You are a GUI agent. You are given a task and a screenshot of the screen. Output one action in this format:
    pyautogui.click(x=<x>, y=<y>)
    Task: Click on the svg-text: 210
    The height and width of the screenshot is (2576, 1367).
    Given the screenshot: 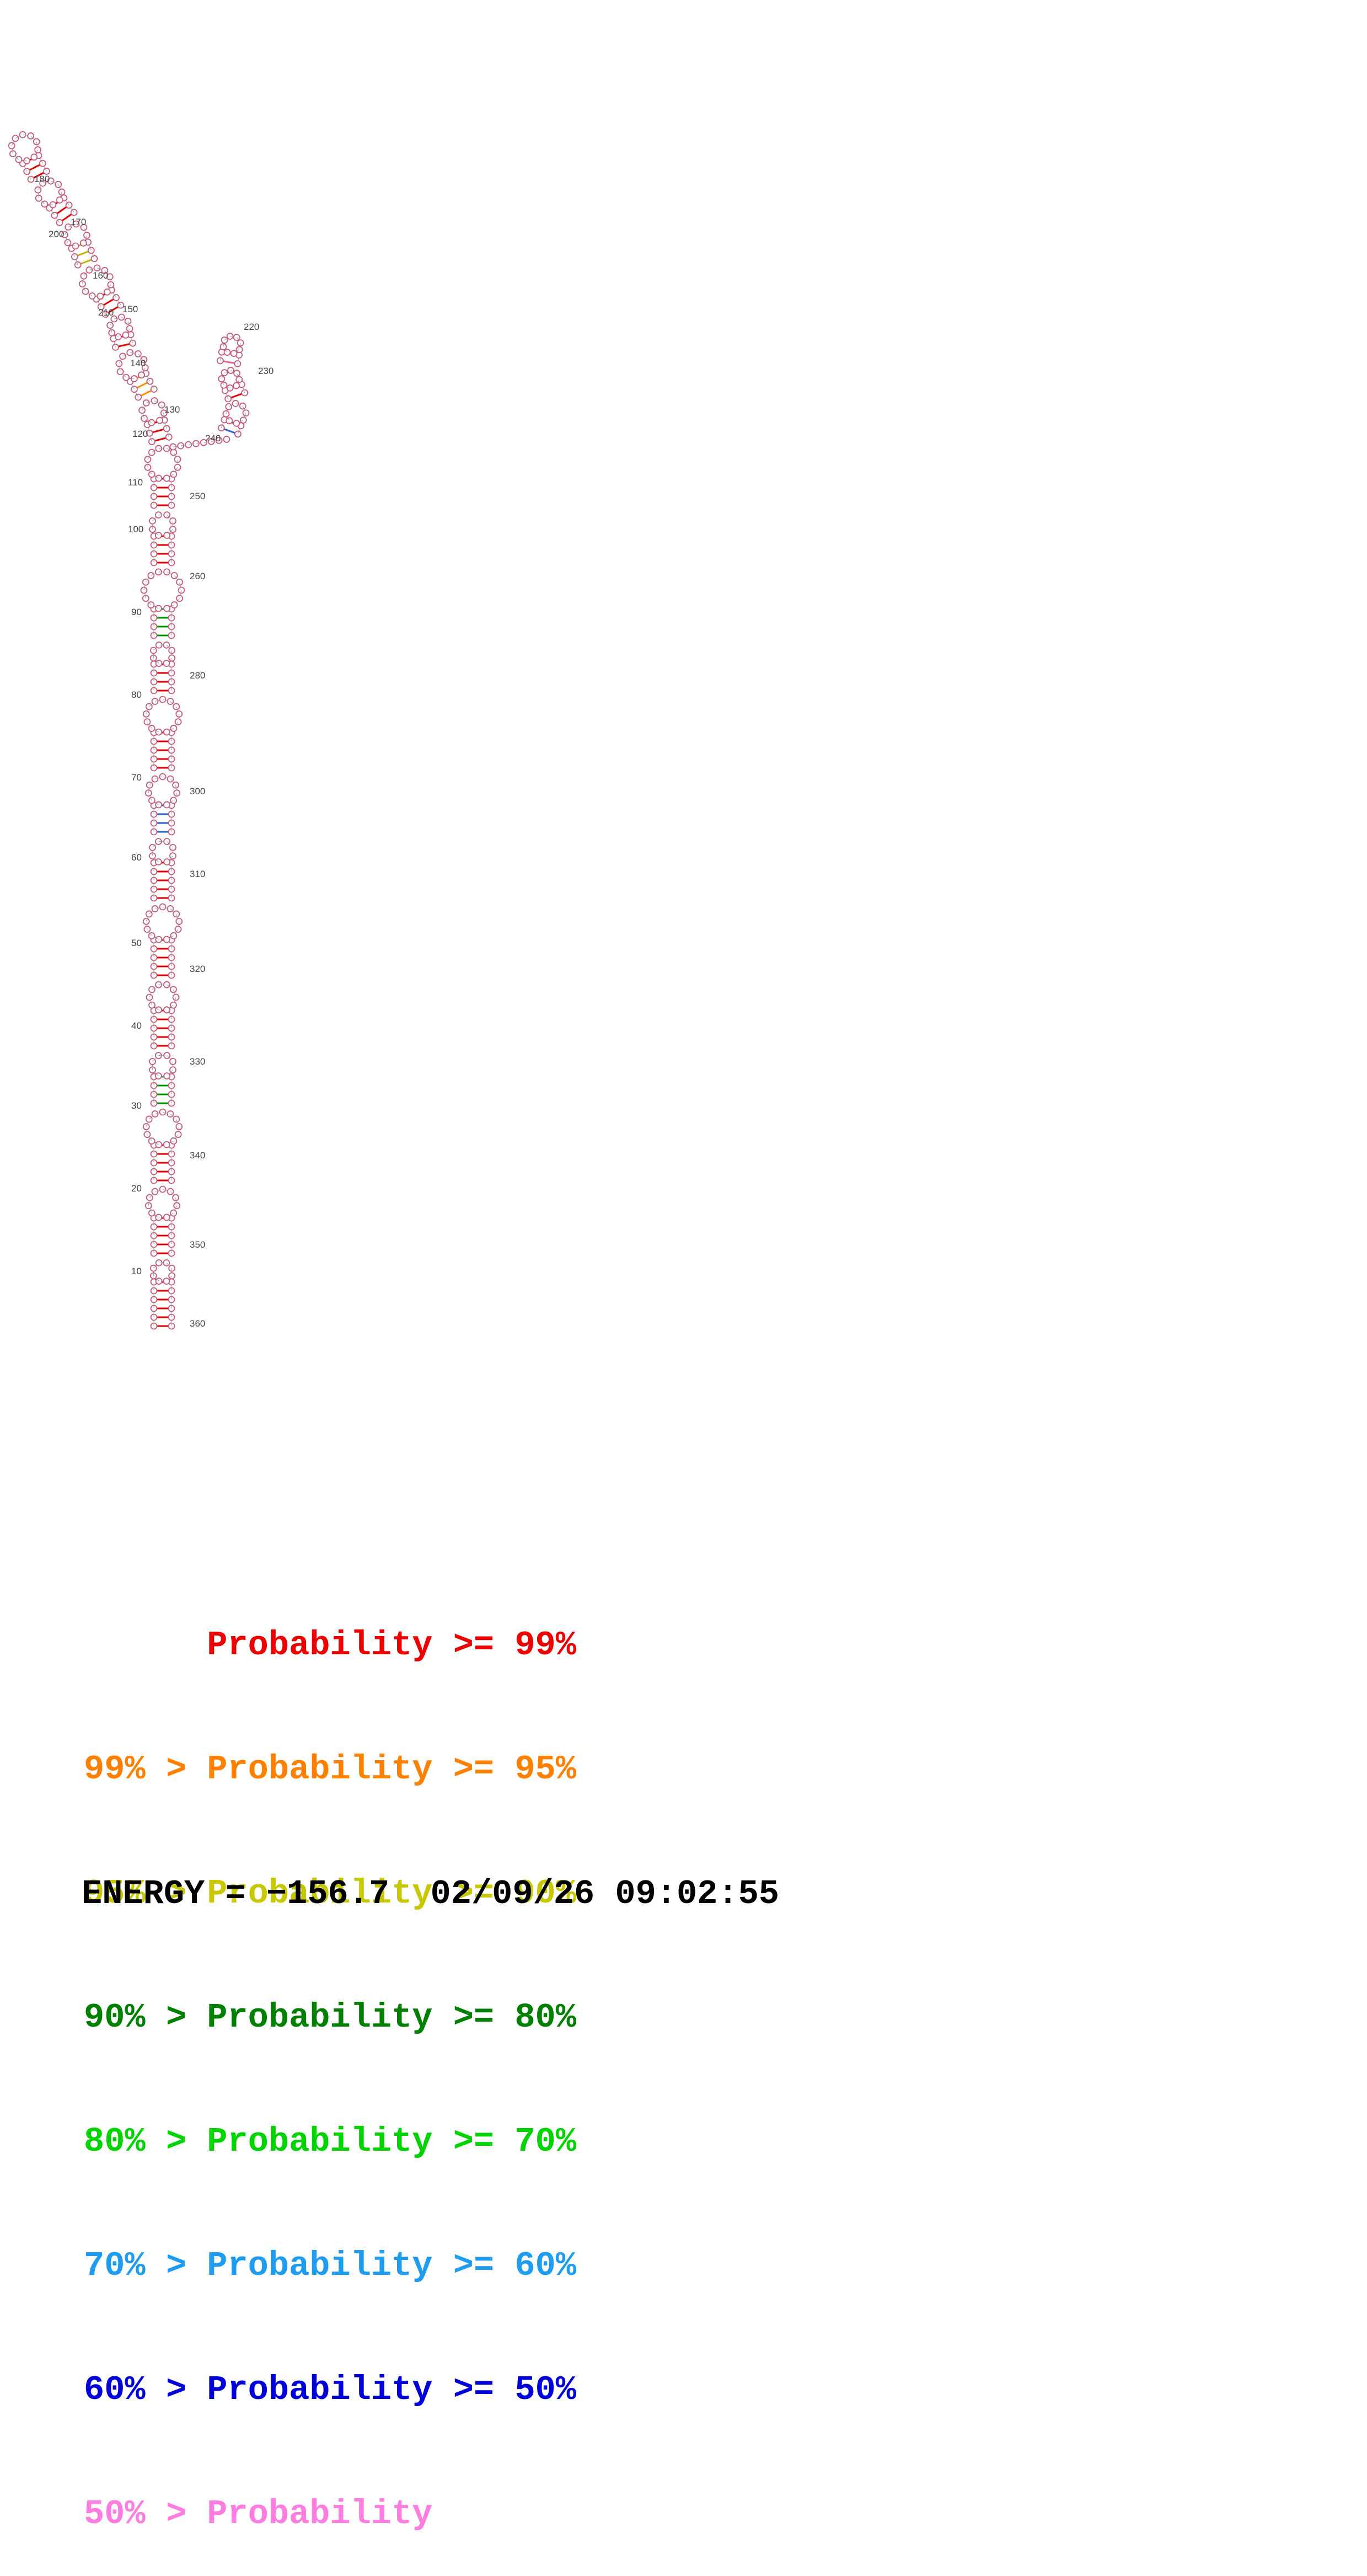 What is the action you would take?
    pyautogui.click(x=106, y=312)
    